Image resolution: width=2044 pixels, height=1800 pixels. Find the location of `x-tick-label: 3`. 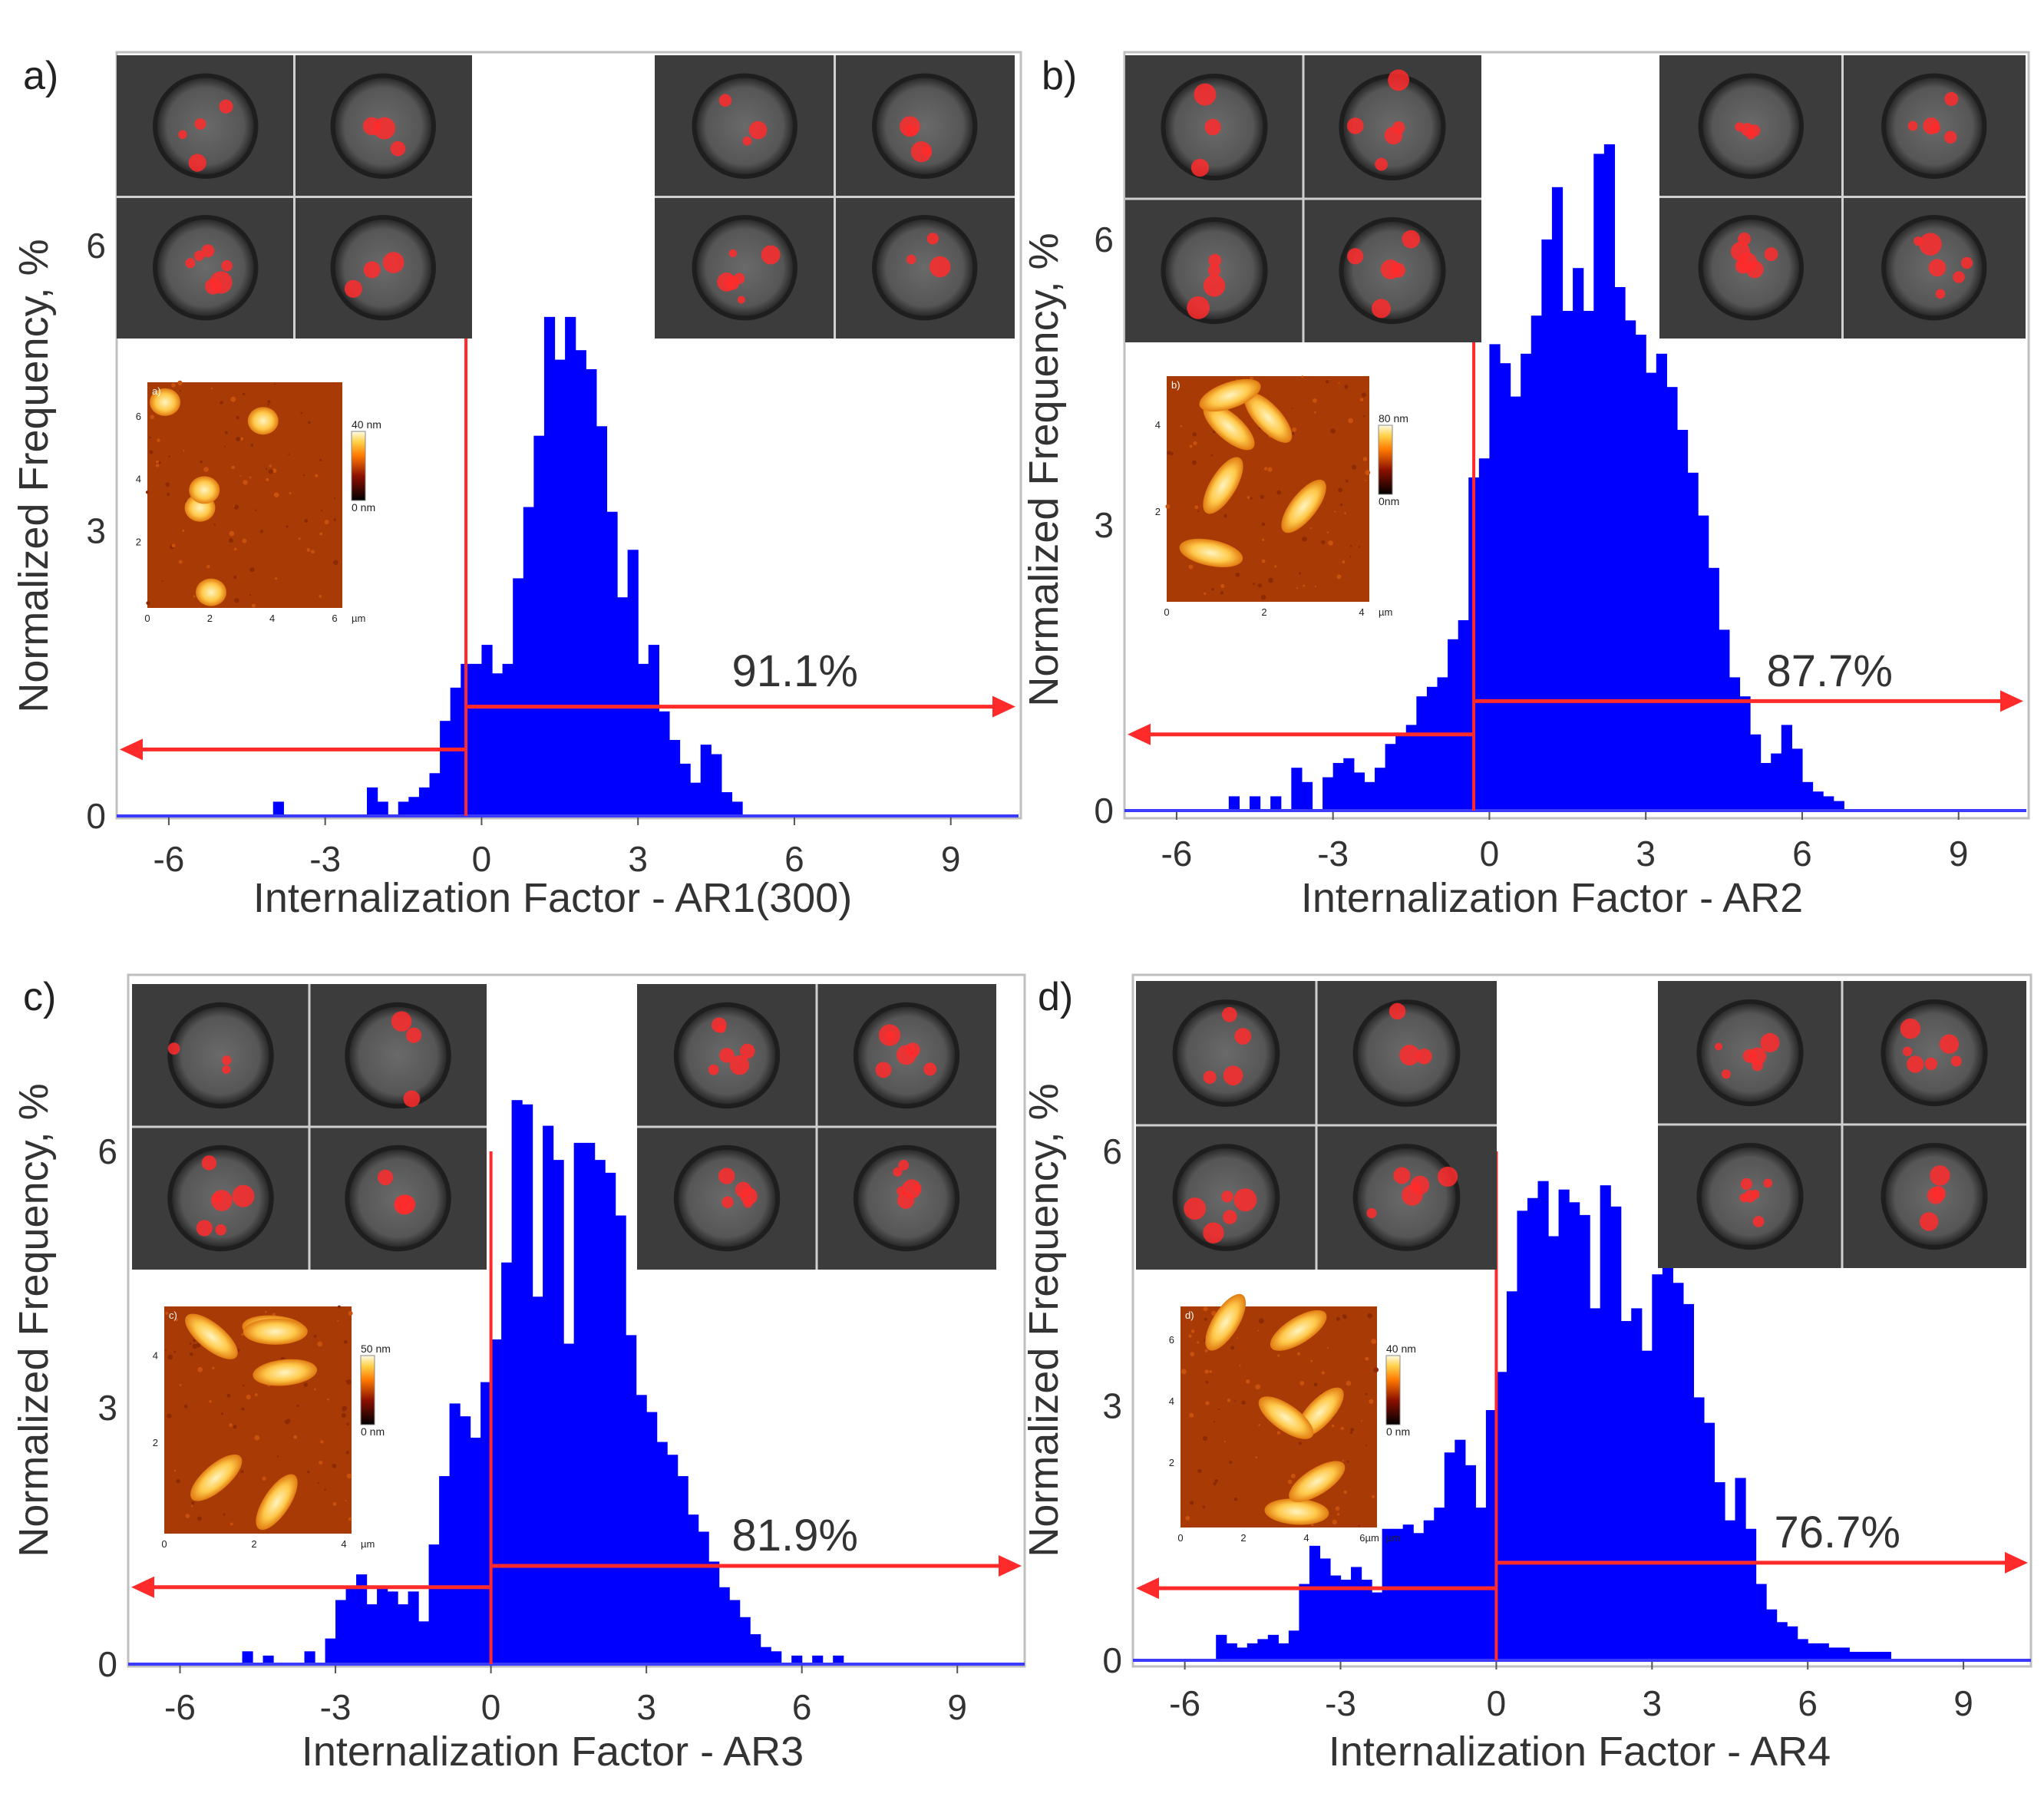

x-tick-label: 3 is located at coordinates (1653, 1703).